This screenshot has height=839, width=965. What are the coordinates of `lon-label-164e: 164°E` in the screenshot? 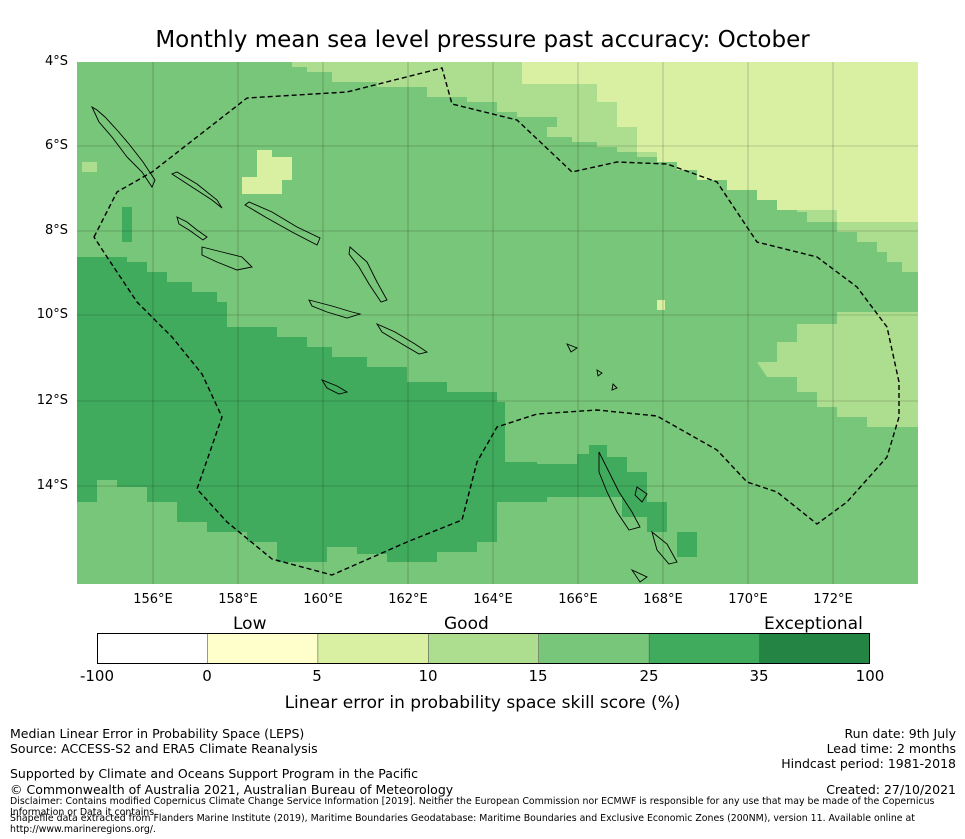 It's located at (493, 599).